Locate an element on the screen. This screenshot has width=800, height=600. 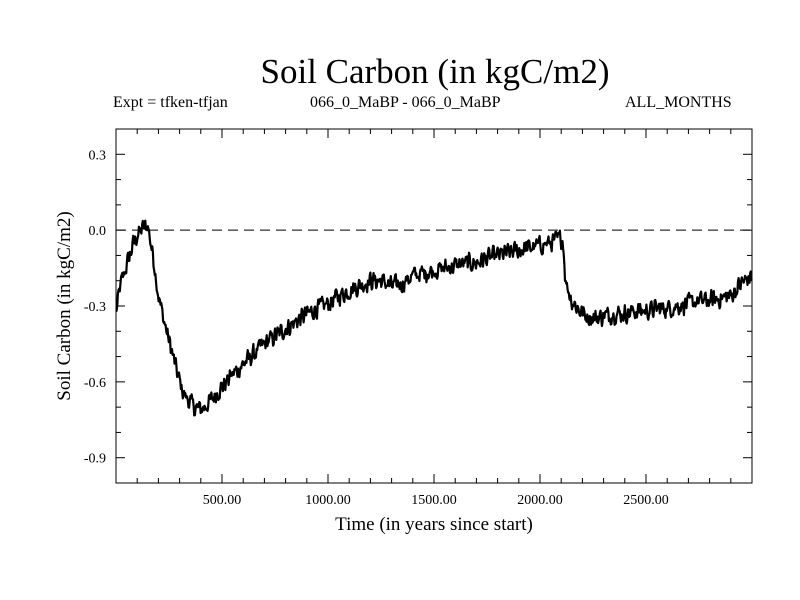
x-axis-label: Time (in years since start) is located at coordinates (434, 524).